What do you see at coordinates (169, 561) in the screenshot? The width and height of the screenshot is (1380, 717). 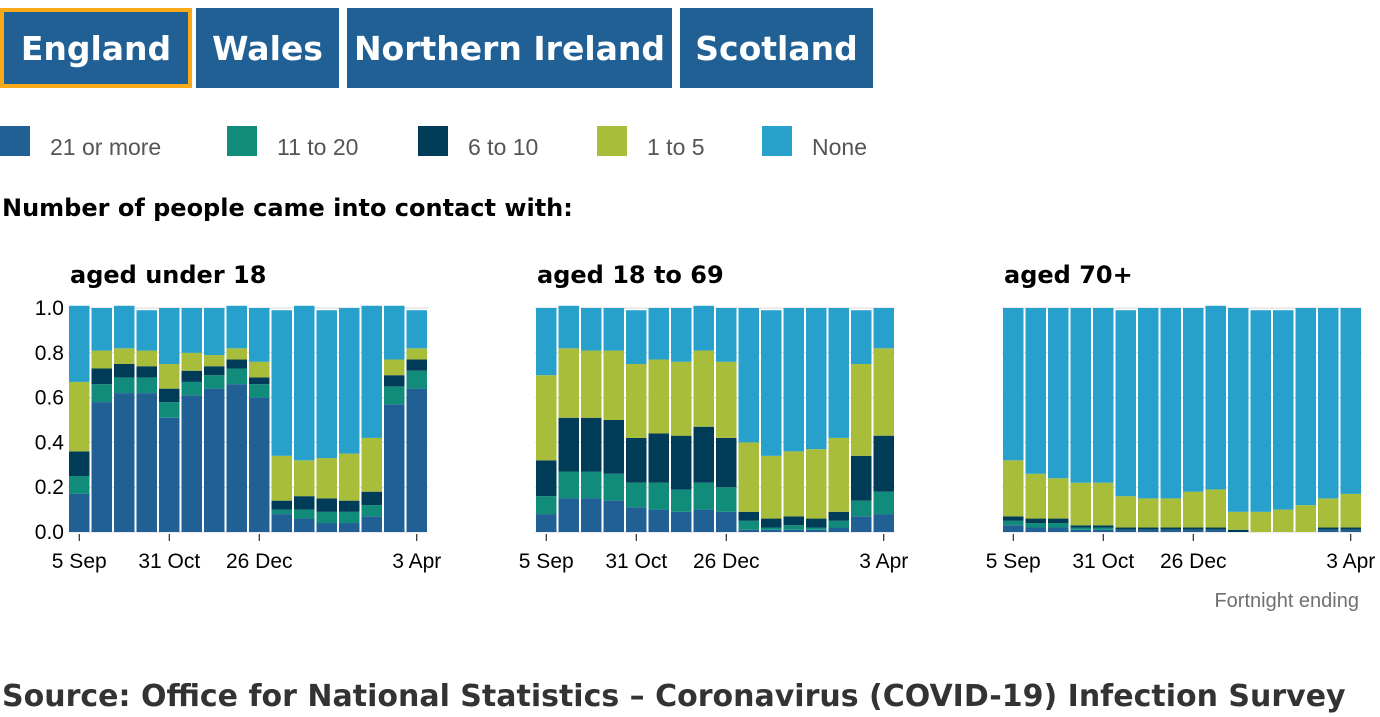 I see `x-tick-label: 31 Oct` at bounding box center [169, 561].